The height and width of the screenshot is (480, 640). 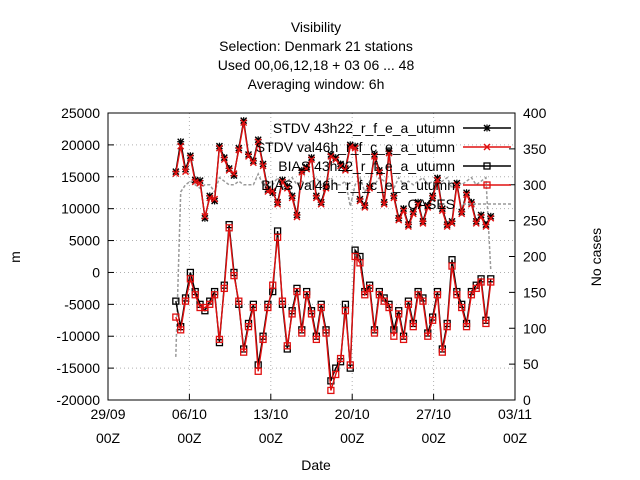 I want to click on y-tick-label: 20000, so click(x=80, y=145).